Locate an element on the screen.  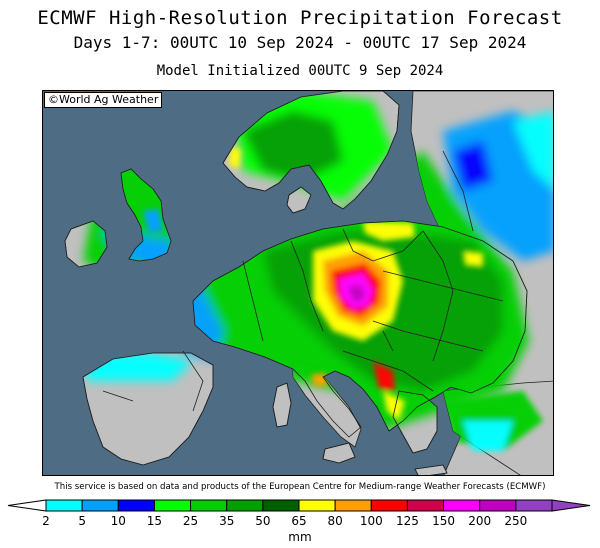
legend-tick-label: 200 is located at coordinates (479, 521).